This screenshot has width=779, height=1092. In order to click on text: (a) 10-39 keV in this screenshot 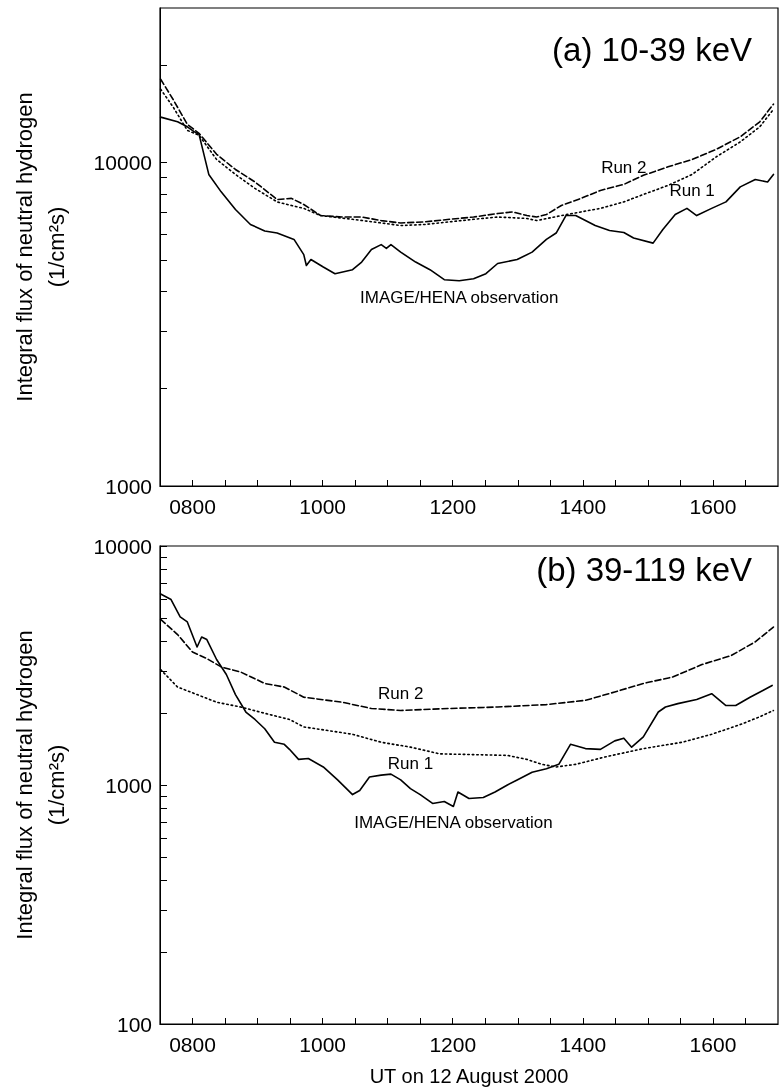, I will do `click(652, 49)`.